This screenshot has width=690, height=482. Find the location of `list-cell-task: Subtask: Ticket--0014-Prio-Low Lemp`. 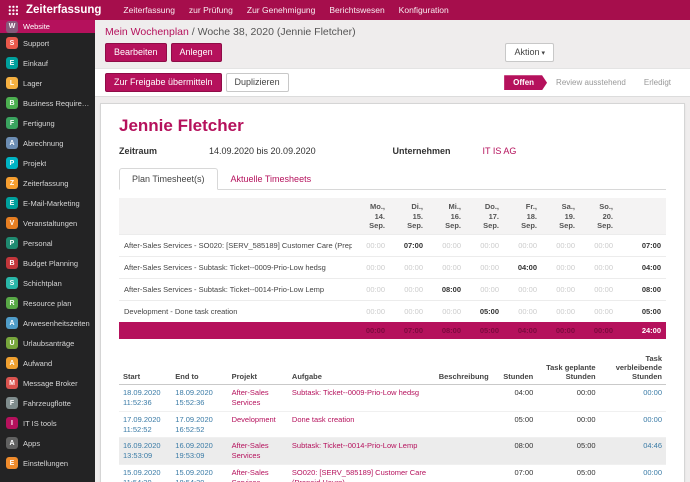

list-cell-task: Subtask: Ticket--0014-Prio-Low Lemp is located at coordinates (361, 451).